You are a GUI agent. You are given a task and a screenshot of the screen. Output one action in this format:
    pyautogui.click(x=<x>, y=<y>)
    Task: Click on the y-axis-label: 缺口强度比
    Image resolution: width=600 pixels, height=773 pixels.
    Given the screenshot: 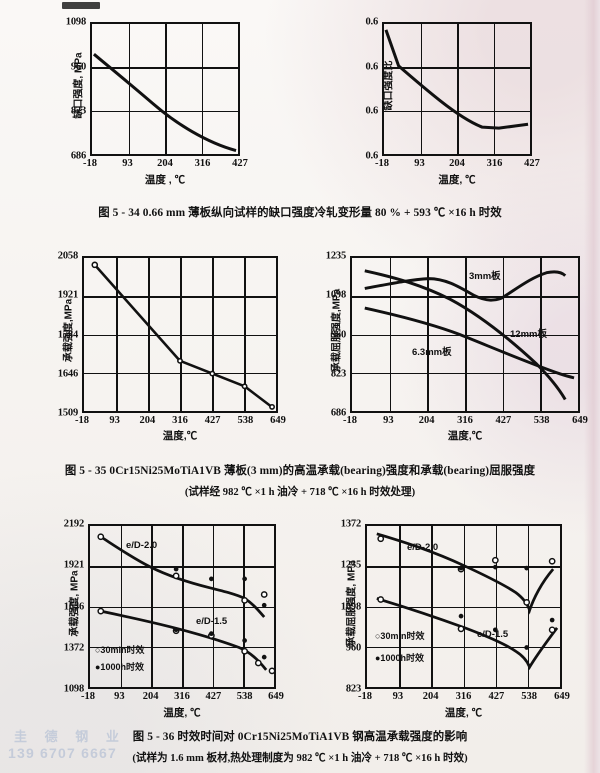 What is the action you would take?
    pyautogui.click(x=389, y=85)
    